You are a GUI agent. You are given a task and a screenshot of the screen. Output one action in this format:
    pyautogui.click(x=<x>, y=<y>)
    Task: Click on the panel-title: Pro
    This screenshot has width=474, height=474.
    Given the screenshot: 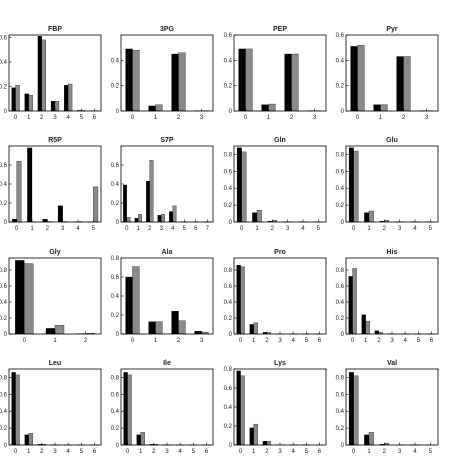 What is the action you would take?
    pyautogui.click(x=280, y=252)
    